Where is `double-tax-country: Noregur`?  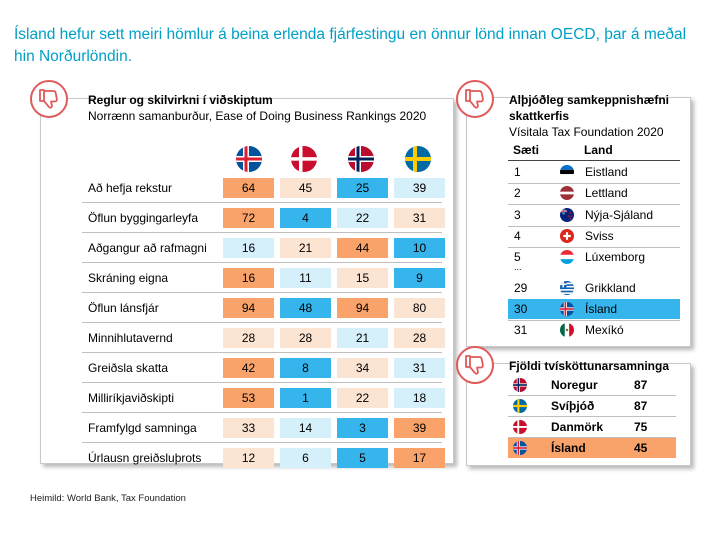 double-tax-country: Noregur is located at coordinates (574, 385).